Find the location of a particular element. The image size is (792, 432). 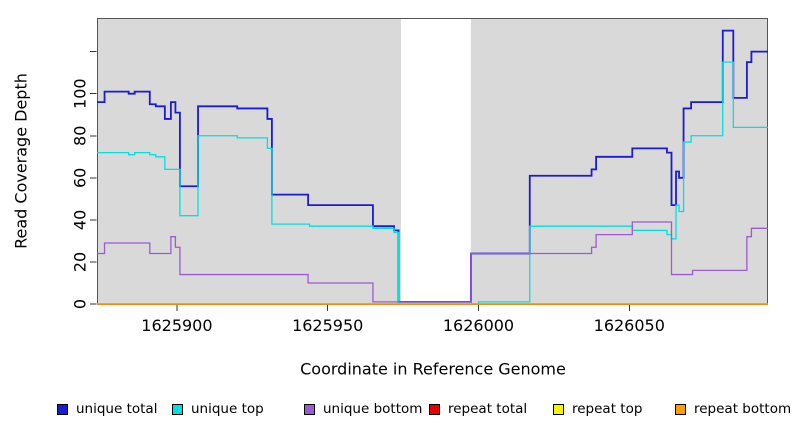

x-tick-label: 1625900 is located at coordinates (176, 325).